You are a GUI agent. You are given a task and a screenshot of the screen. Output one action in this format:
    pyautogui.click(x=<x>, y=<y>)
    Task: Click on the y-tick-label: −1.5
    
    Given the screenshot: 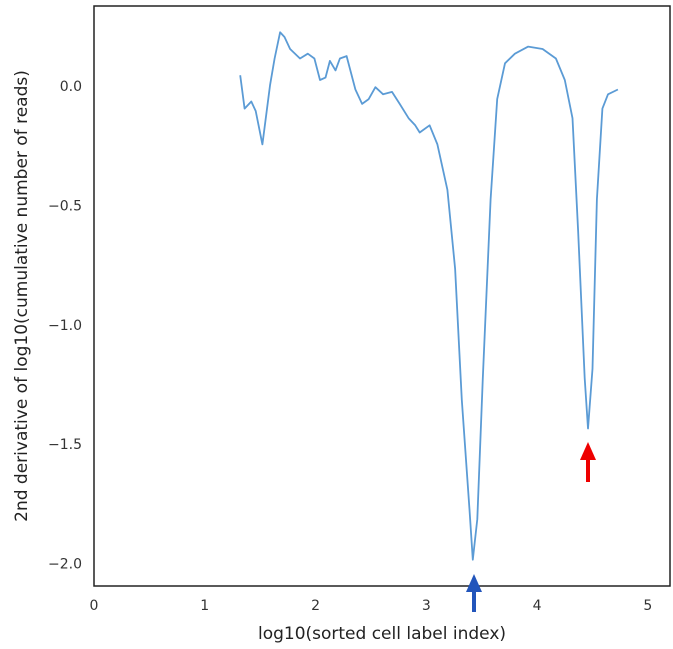 What is the action you would take?
    pyautogui.click(x=65, y=445)
    